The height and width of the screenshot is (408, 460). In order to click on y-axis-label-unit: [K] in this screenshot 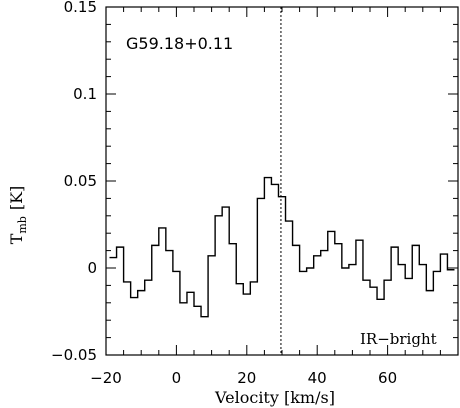, I will do `click(16, 198)`.